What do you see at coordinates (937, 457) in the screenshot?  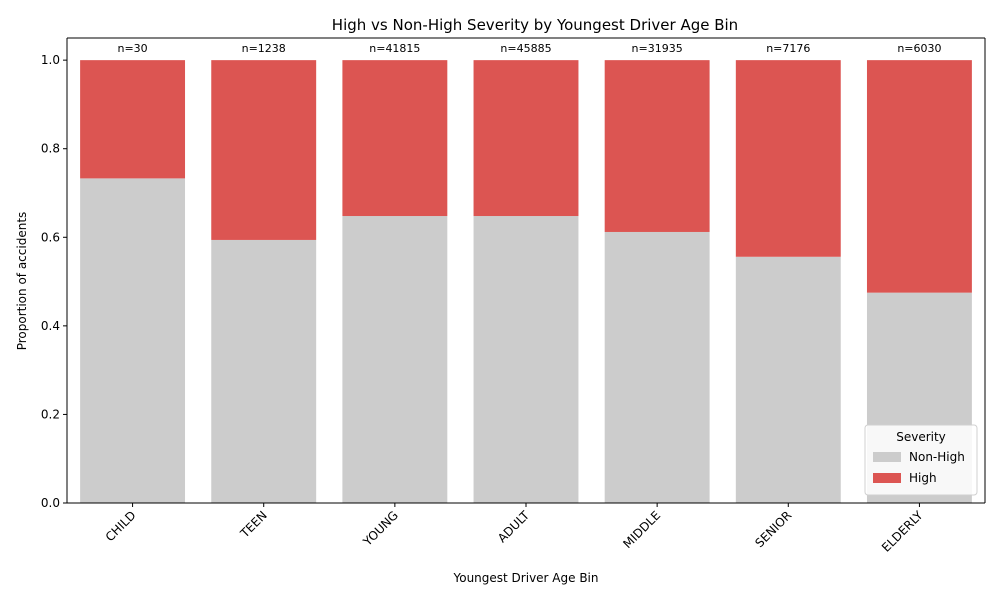 I see `legend-entry: Non-High` at bounding box center [937, 457].